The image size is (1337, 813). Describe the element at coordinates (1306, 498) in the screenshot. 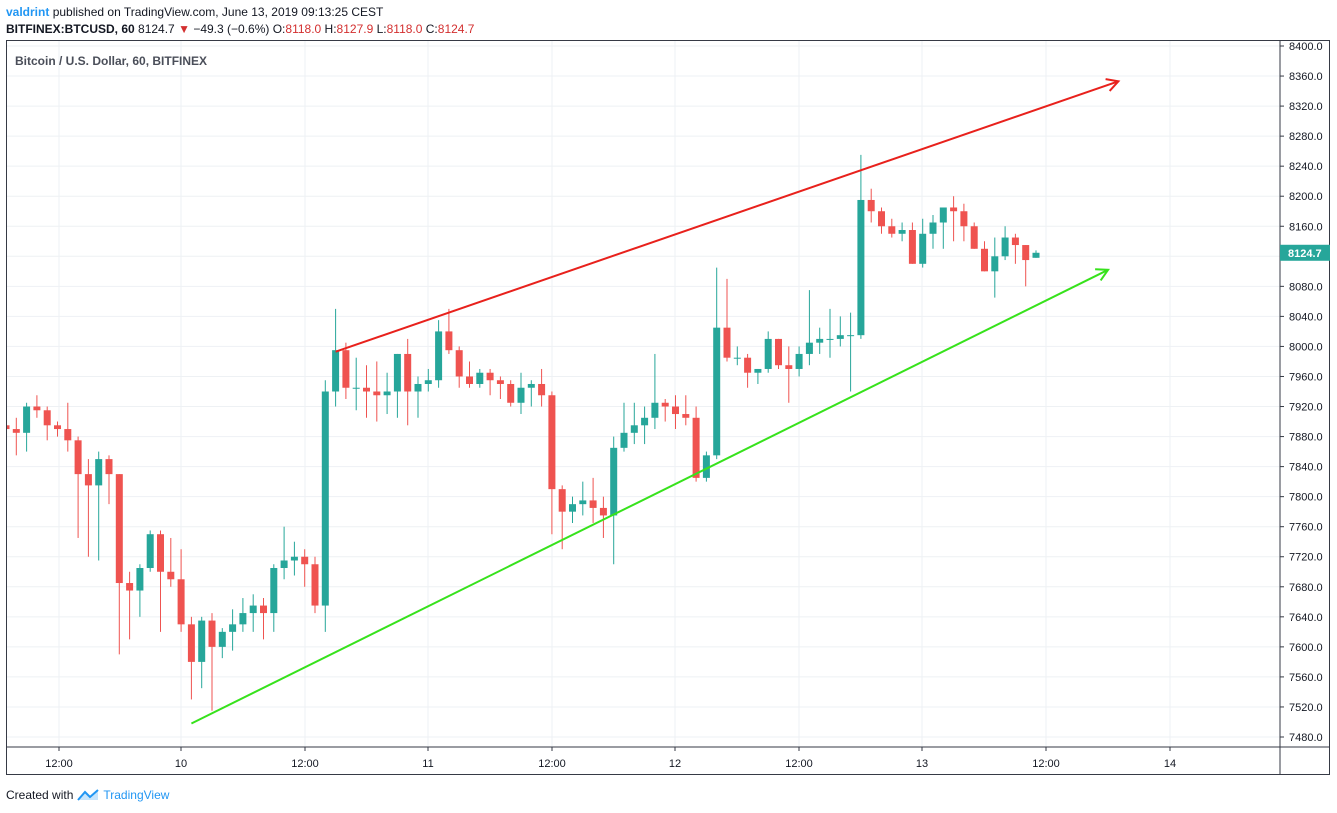

I see `price-tick-label: 7800.0` at that location.